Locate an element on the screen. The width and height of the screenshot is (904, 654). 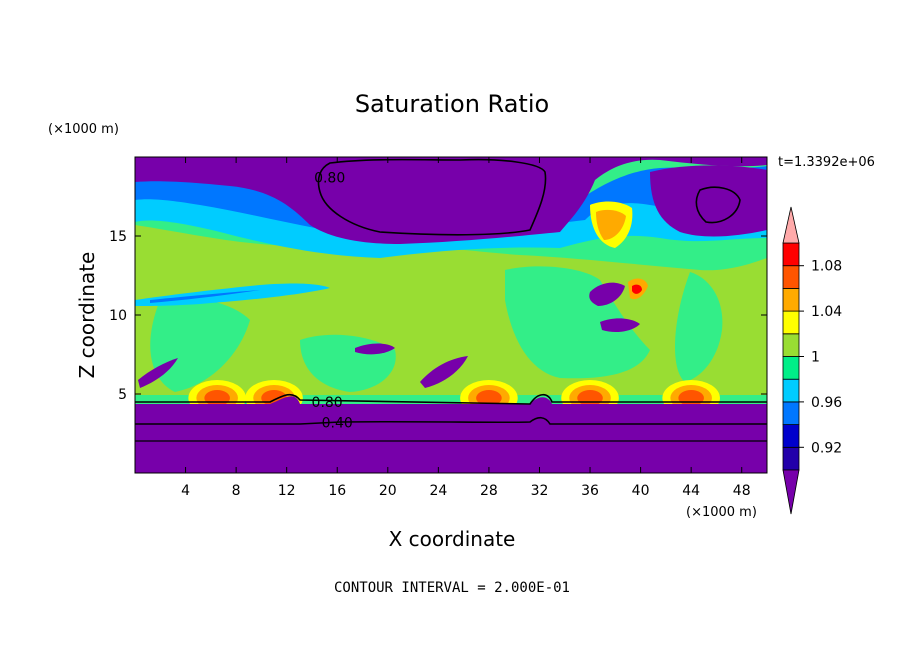
colorbar-tick-label: 0.92 is located at coordinates (826, 448).